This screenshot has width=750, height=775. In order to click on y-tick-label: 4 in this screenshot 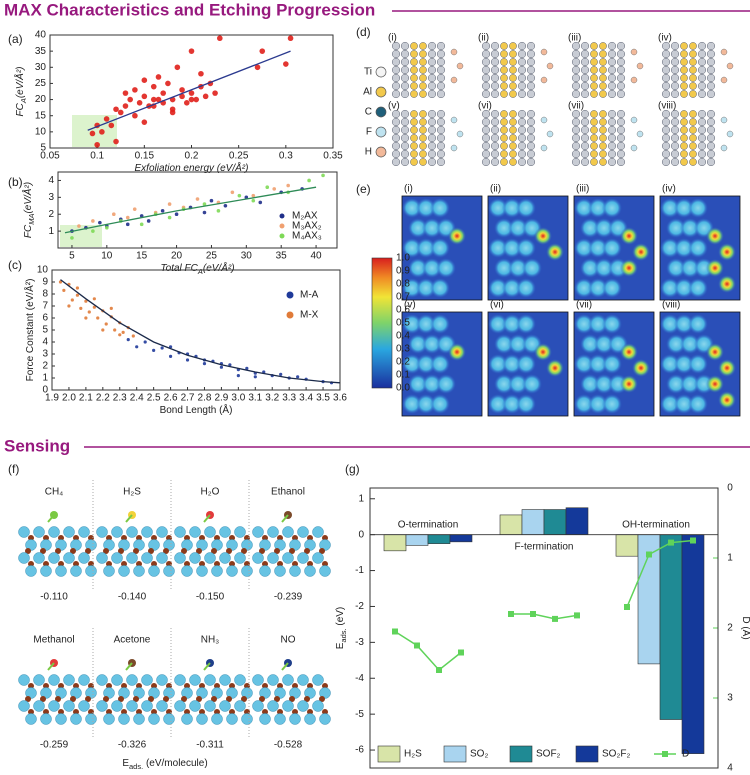, I will do `click(45, 342)`.